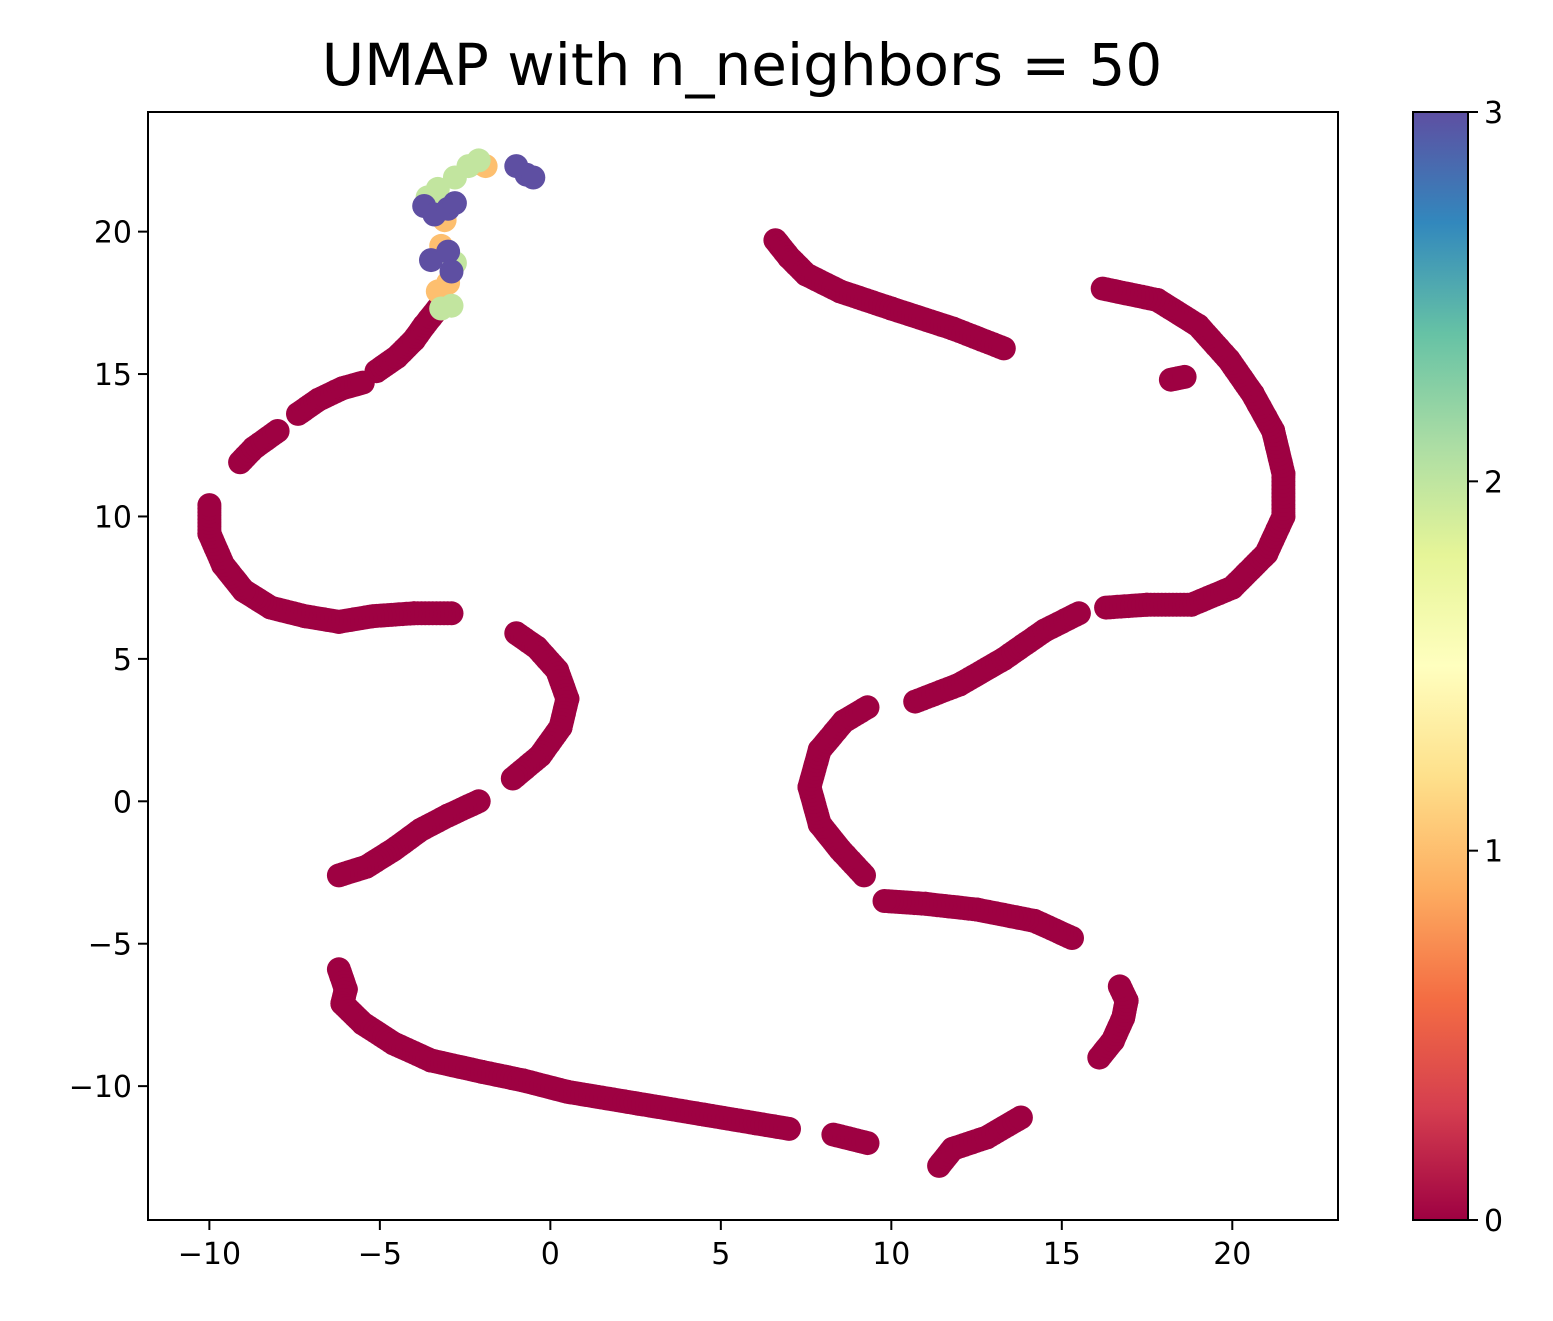 This screenshot has height=1321, width=1553. I want to click on x-tick-label: −10, so click(209, 1254).